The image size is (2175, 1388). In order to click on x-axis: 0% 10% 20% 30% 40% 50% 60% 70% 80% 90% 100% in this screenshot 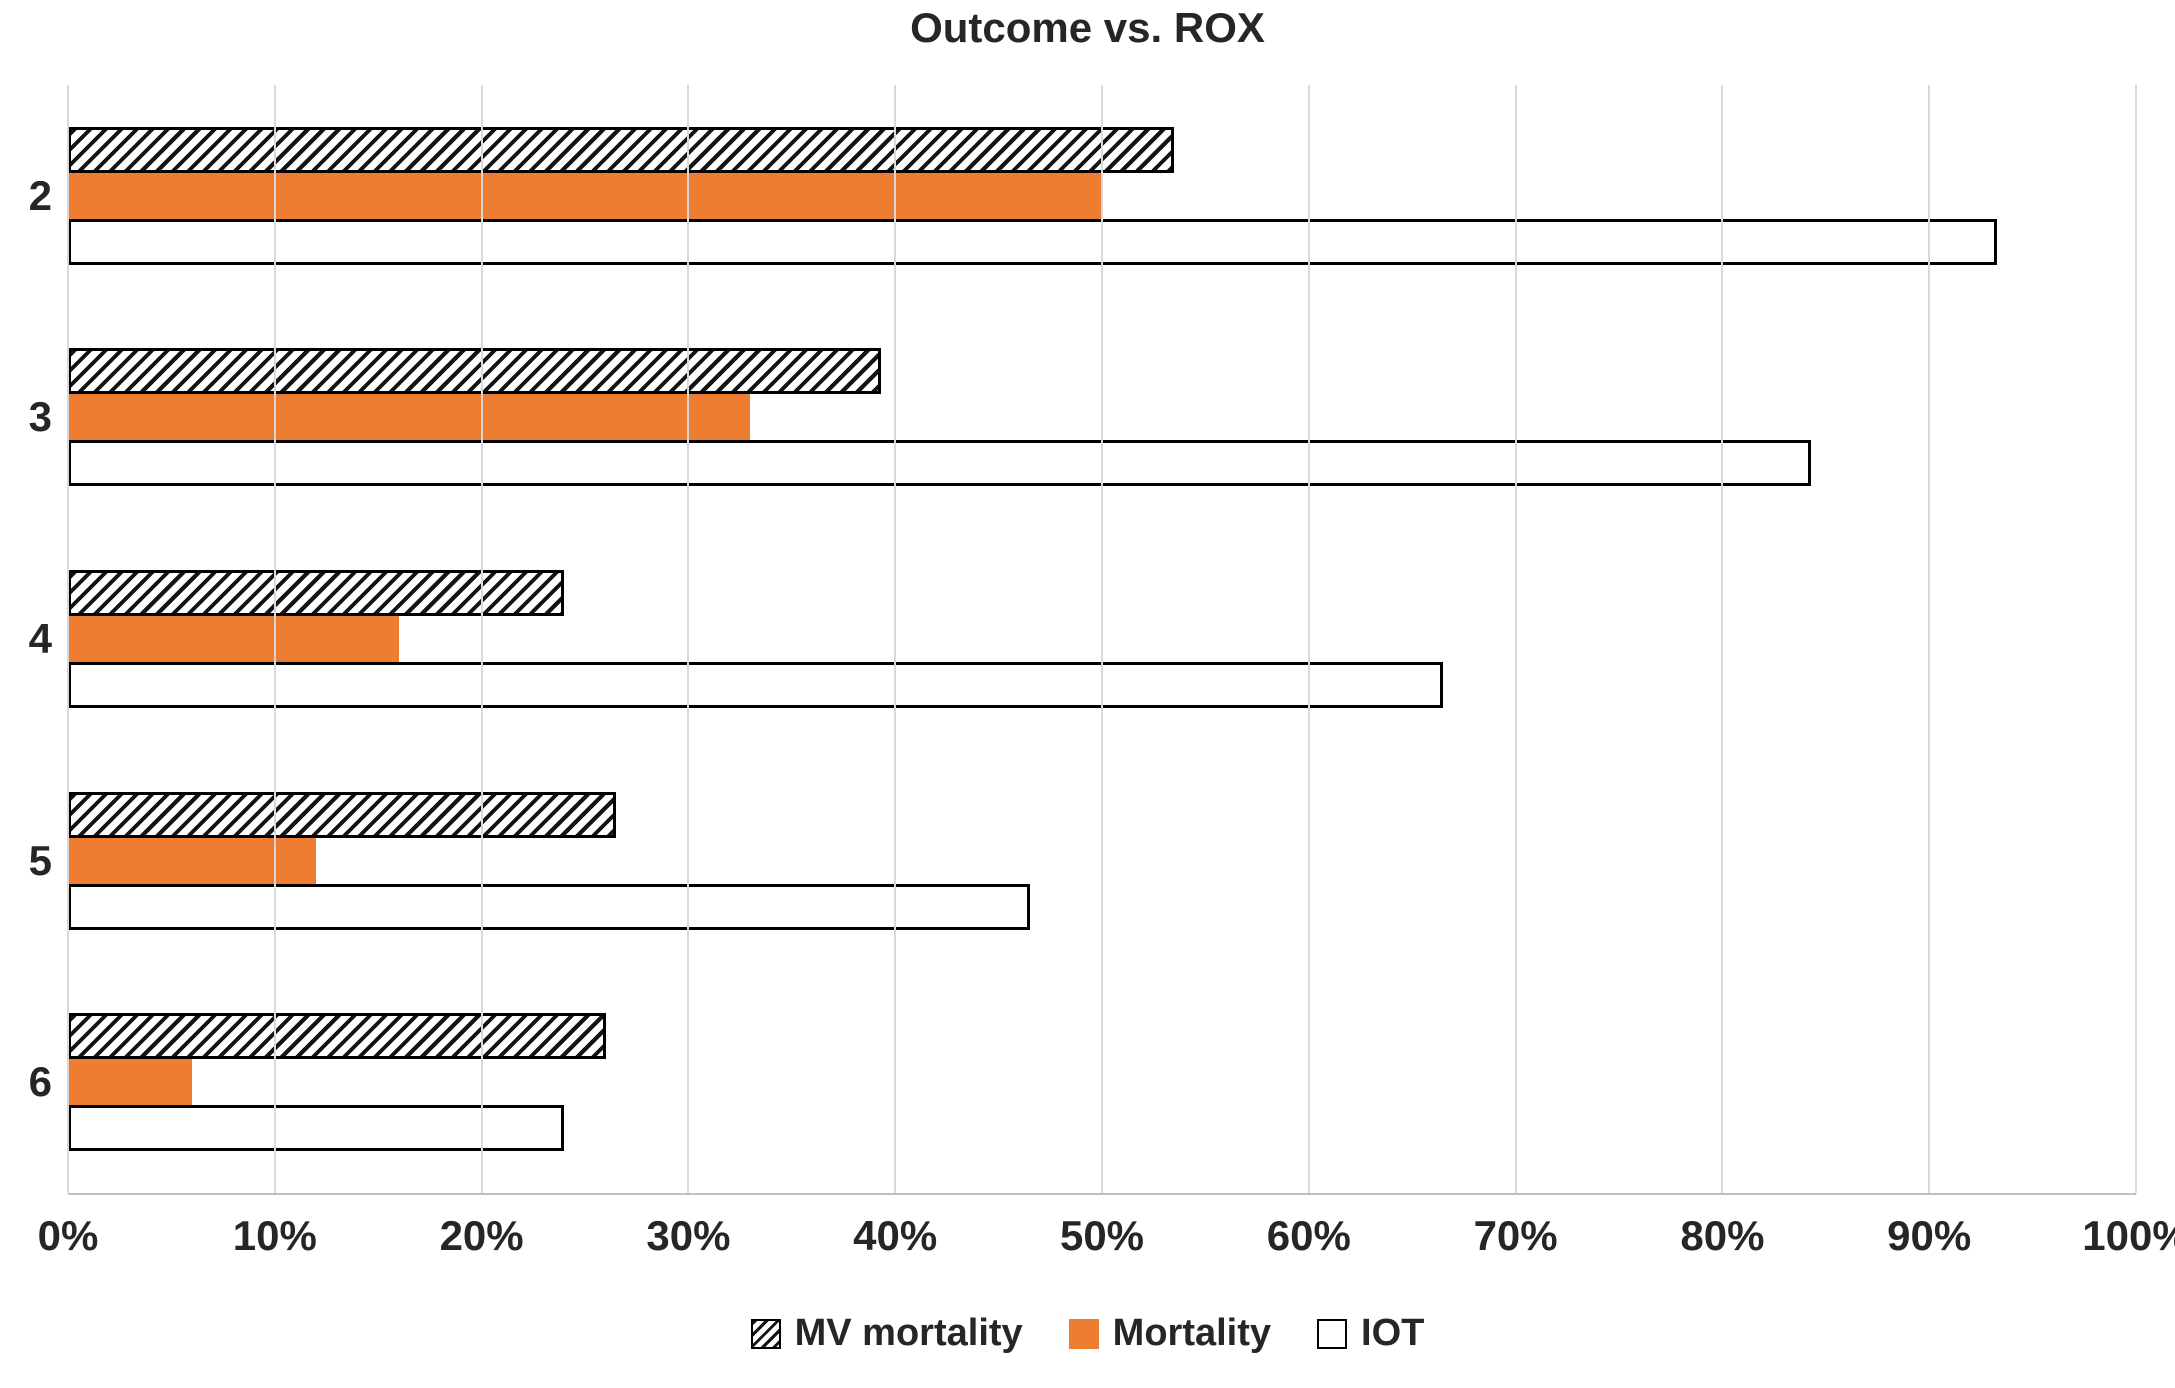, I will do `click(1106, 1240)`.